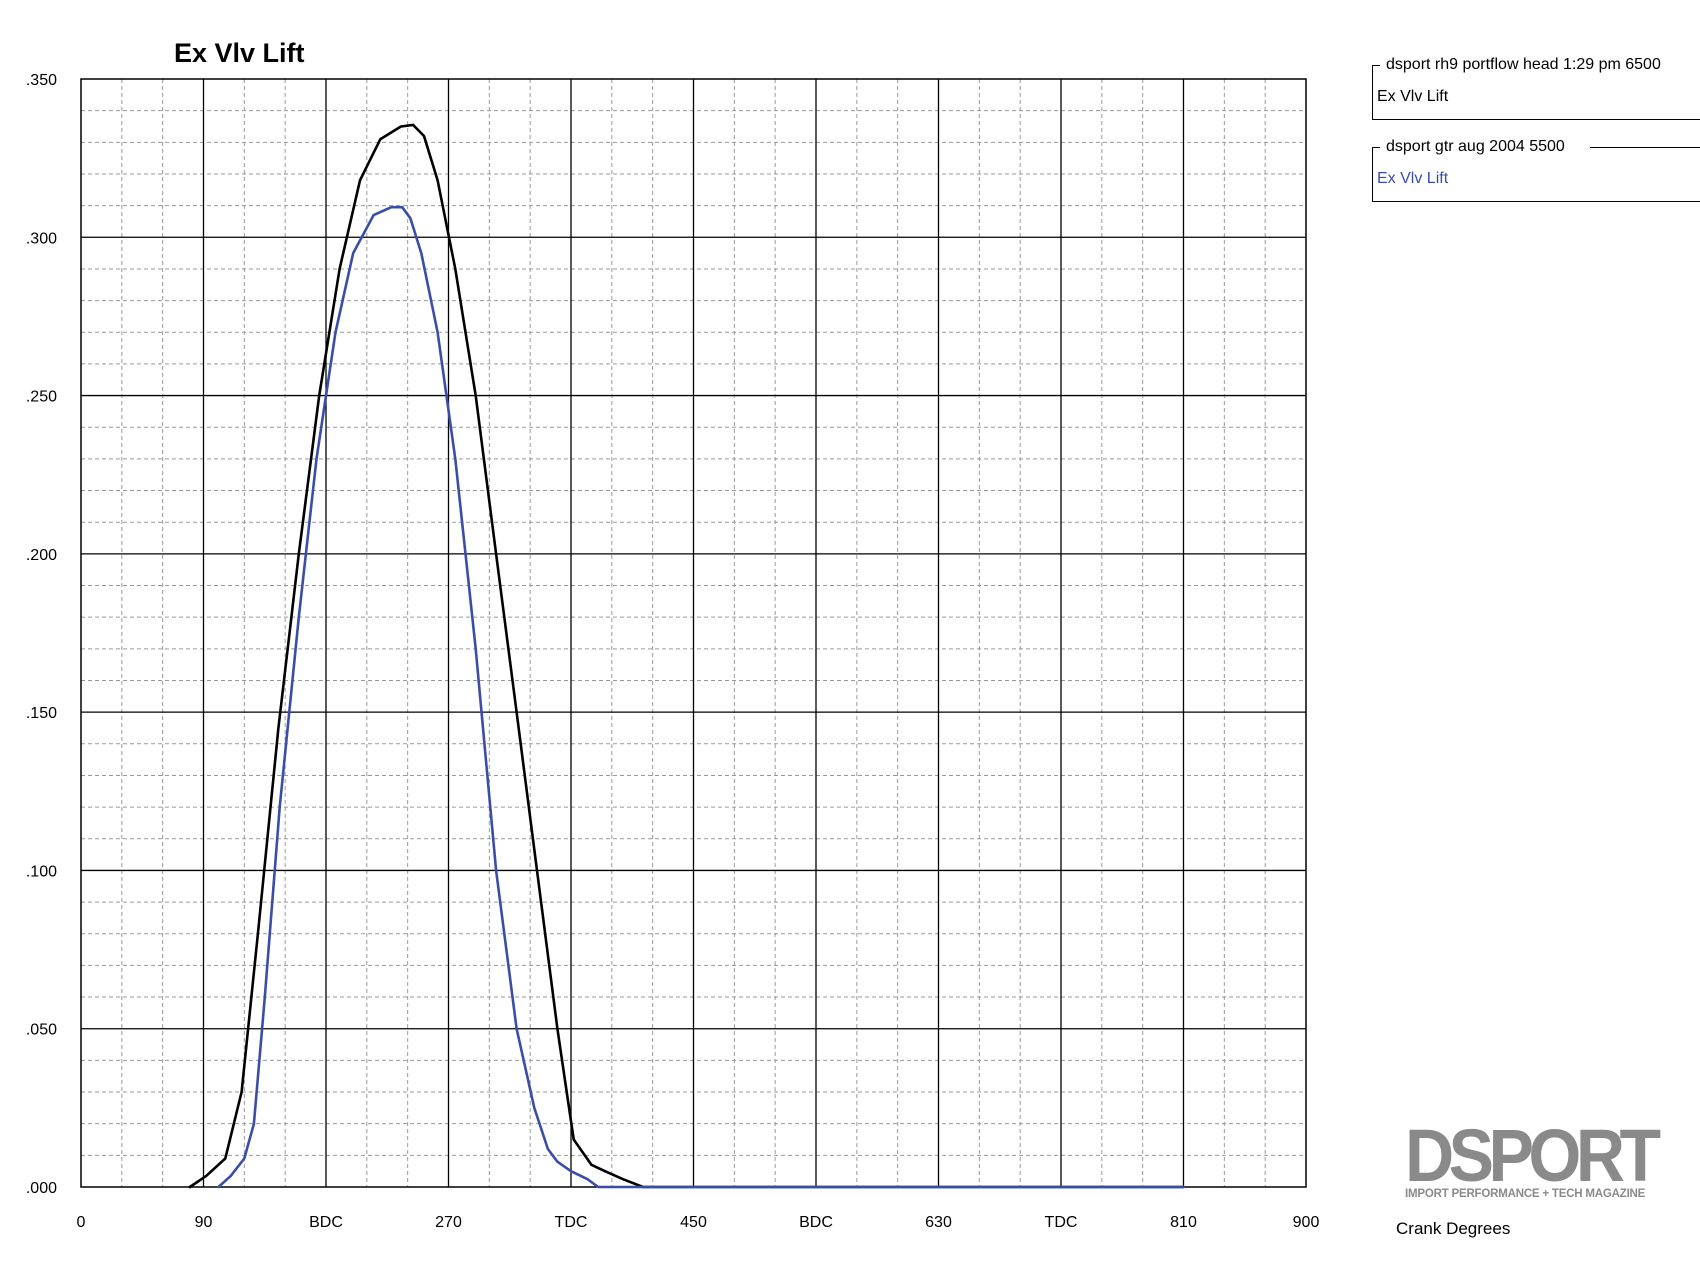 Image resolution: width=1700 pixels, height=1275 pixels. Describe the element at coordinates (41, 713) in the screenshot. I see `y-tick-label: .150` at that location.